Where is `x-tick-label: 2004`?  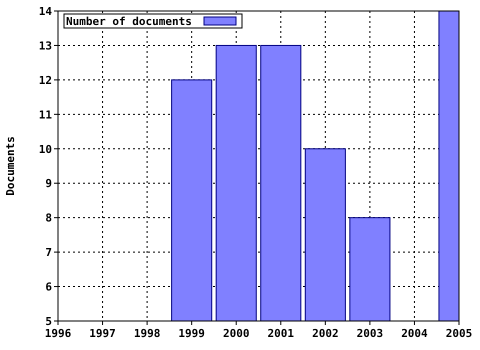
x-tick-label: 2004 is located at coordinates (414, 333).